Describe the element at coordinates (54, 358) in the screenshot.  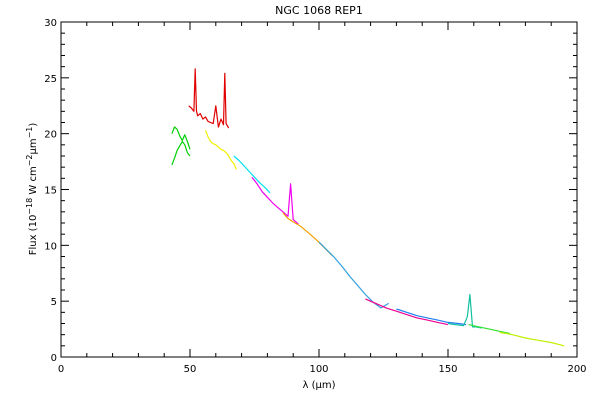
I see `y-tick-label: 0` at that location.